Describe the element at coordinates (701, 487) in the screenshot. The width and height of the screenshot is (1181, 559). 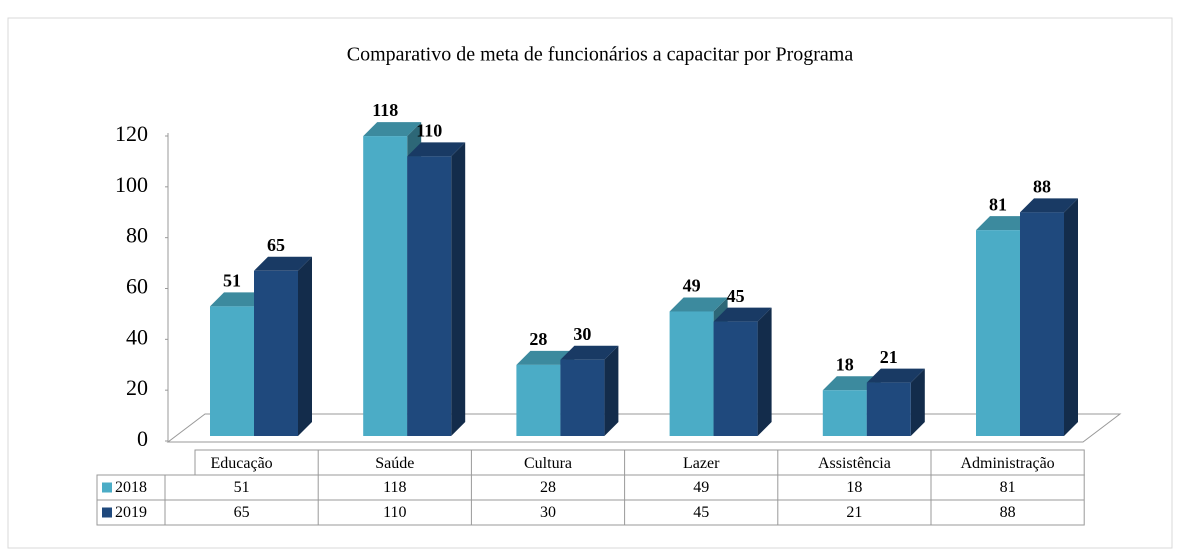
I see `table-cell: 49` at that location.